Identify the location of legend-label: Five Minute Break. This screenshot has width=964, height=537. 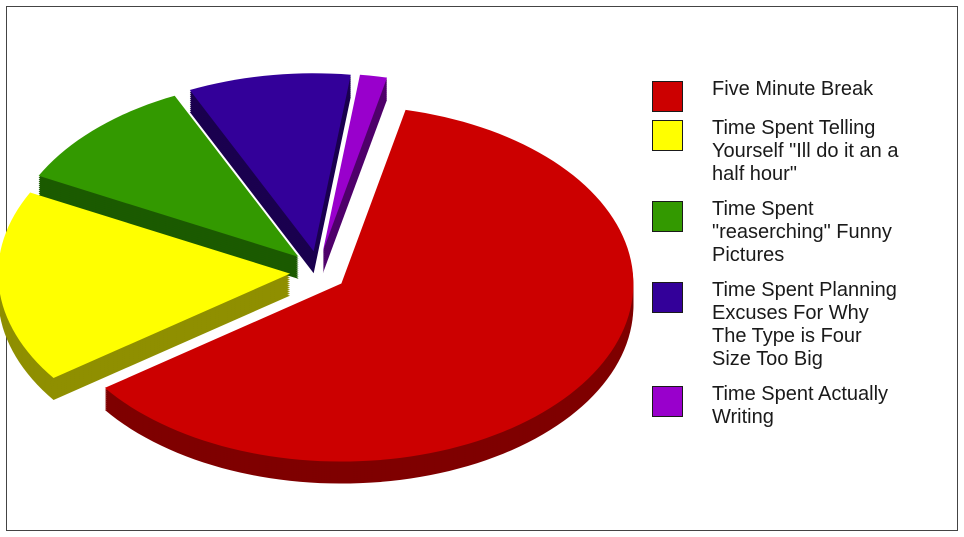
(793, 89).